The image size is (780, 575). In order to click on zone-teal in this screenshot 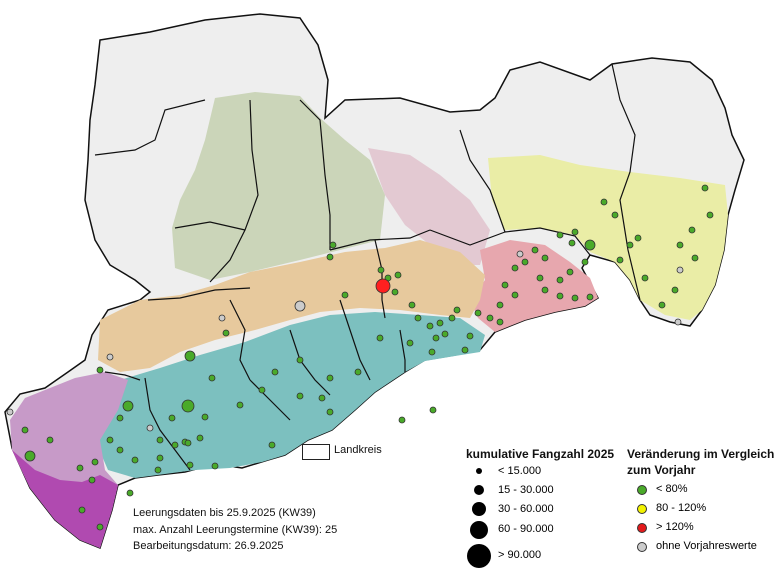, I will do `click(290, 395)`.